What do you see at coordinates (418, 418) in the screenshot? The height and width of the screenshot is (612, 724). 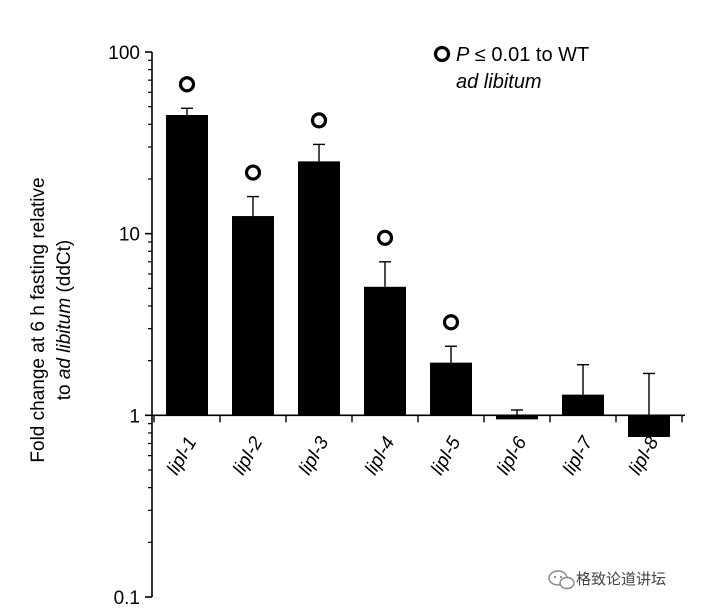 I see `x-axis` at bounding box center [418, 418].